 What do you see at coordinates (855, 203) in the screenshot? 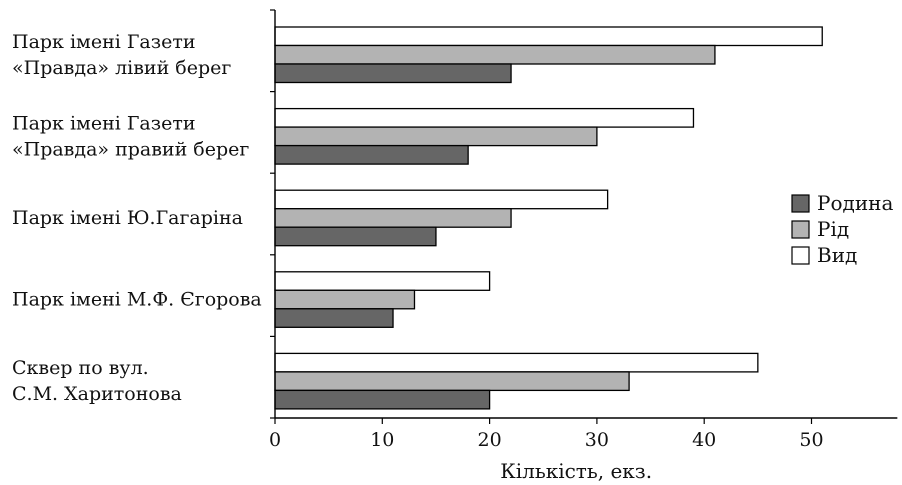
I see `legend-label: Родина` at bounding box center [855, 203].